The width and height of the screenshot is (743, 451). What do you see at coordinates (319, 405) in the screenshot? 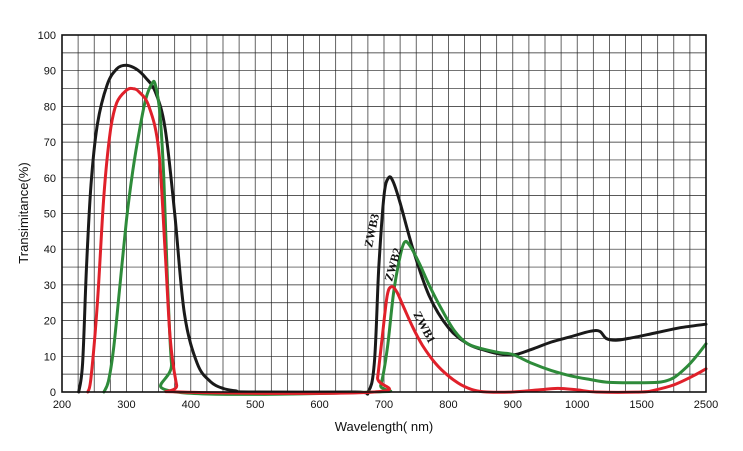
I see `x-tick-label: 600` at bounding box center [319, 405].